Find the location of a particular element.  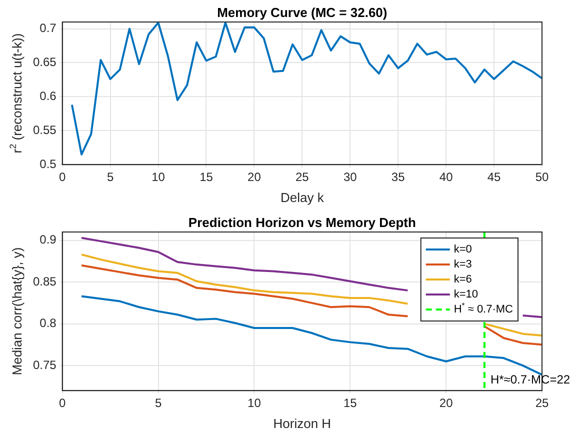

x-tick-label: 45 is located at coordinates (494, 177).